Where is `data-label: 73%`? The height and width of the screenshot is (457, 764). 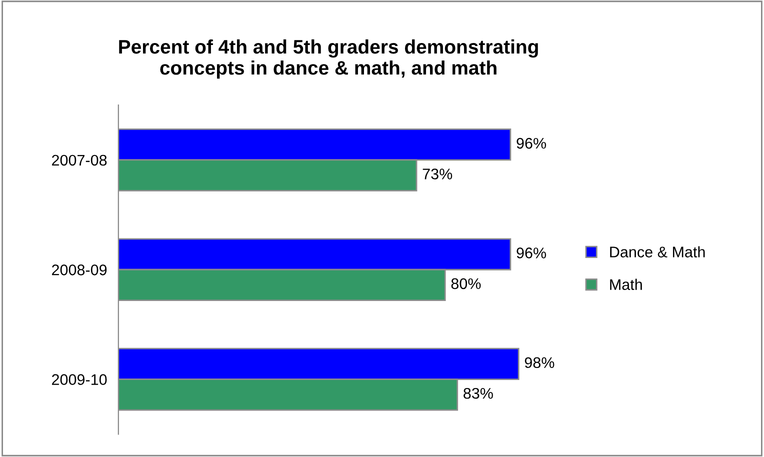
data-label: 73% is located at coordinates (437, 174).